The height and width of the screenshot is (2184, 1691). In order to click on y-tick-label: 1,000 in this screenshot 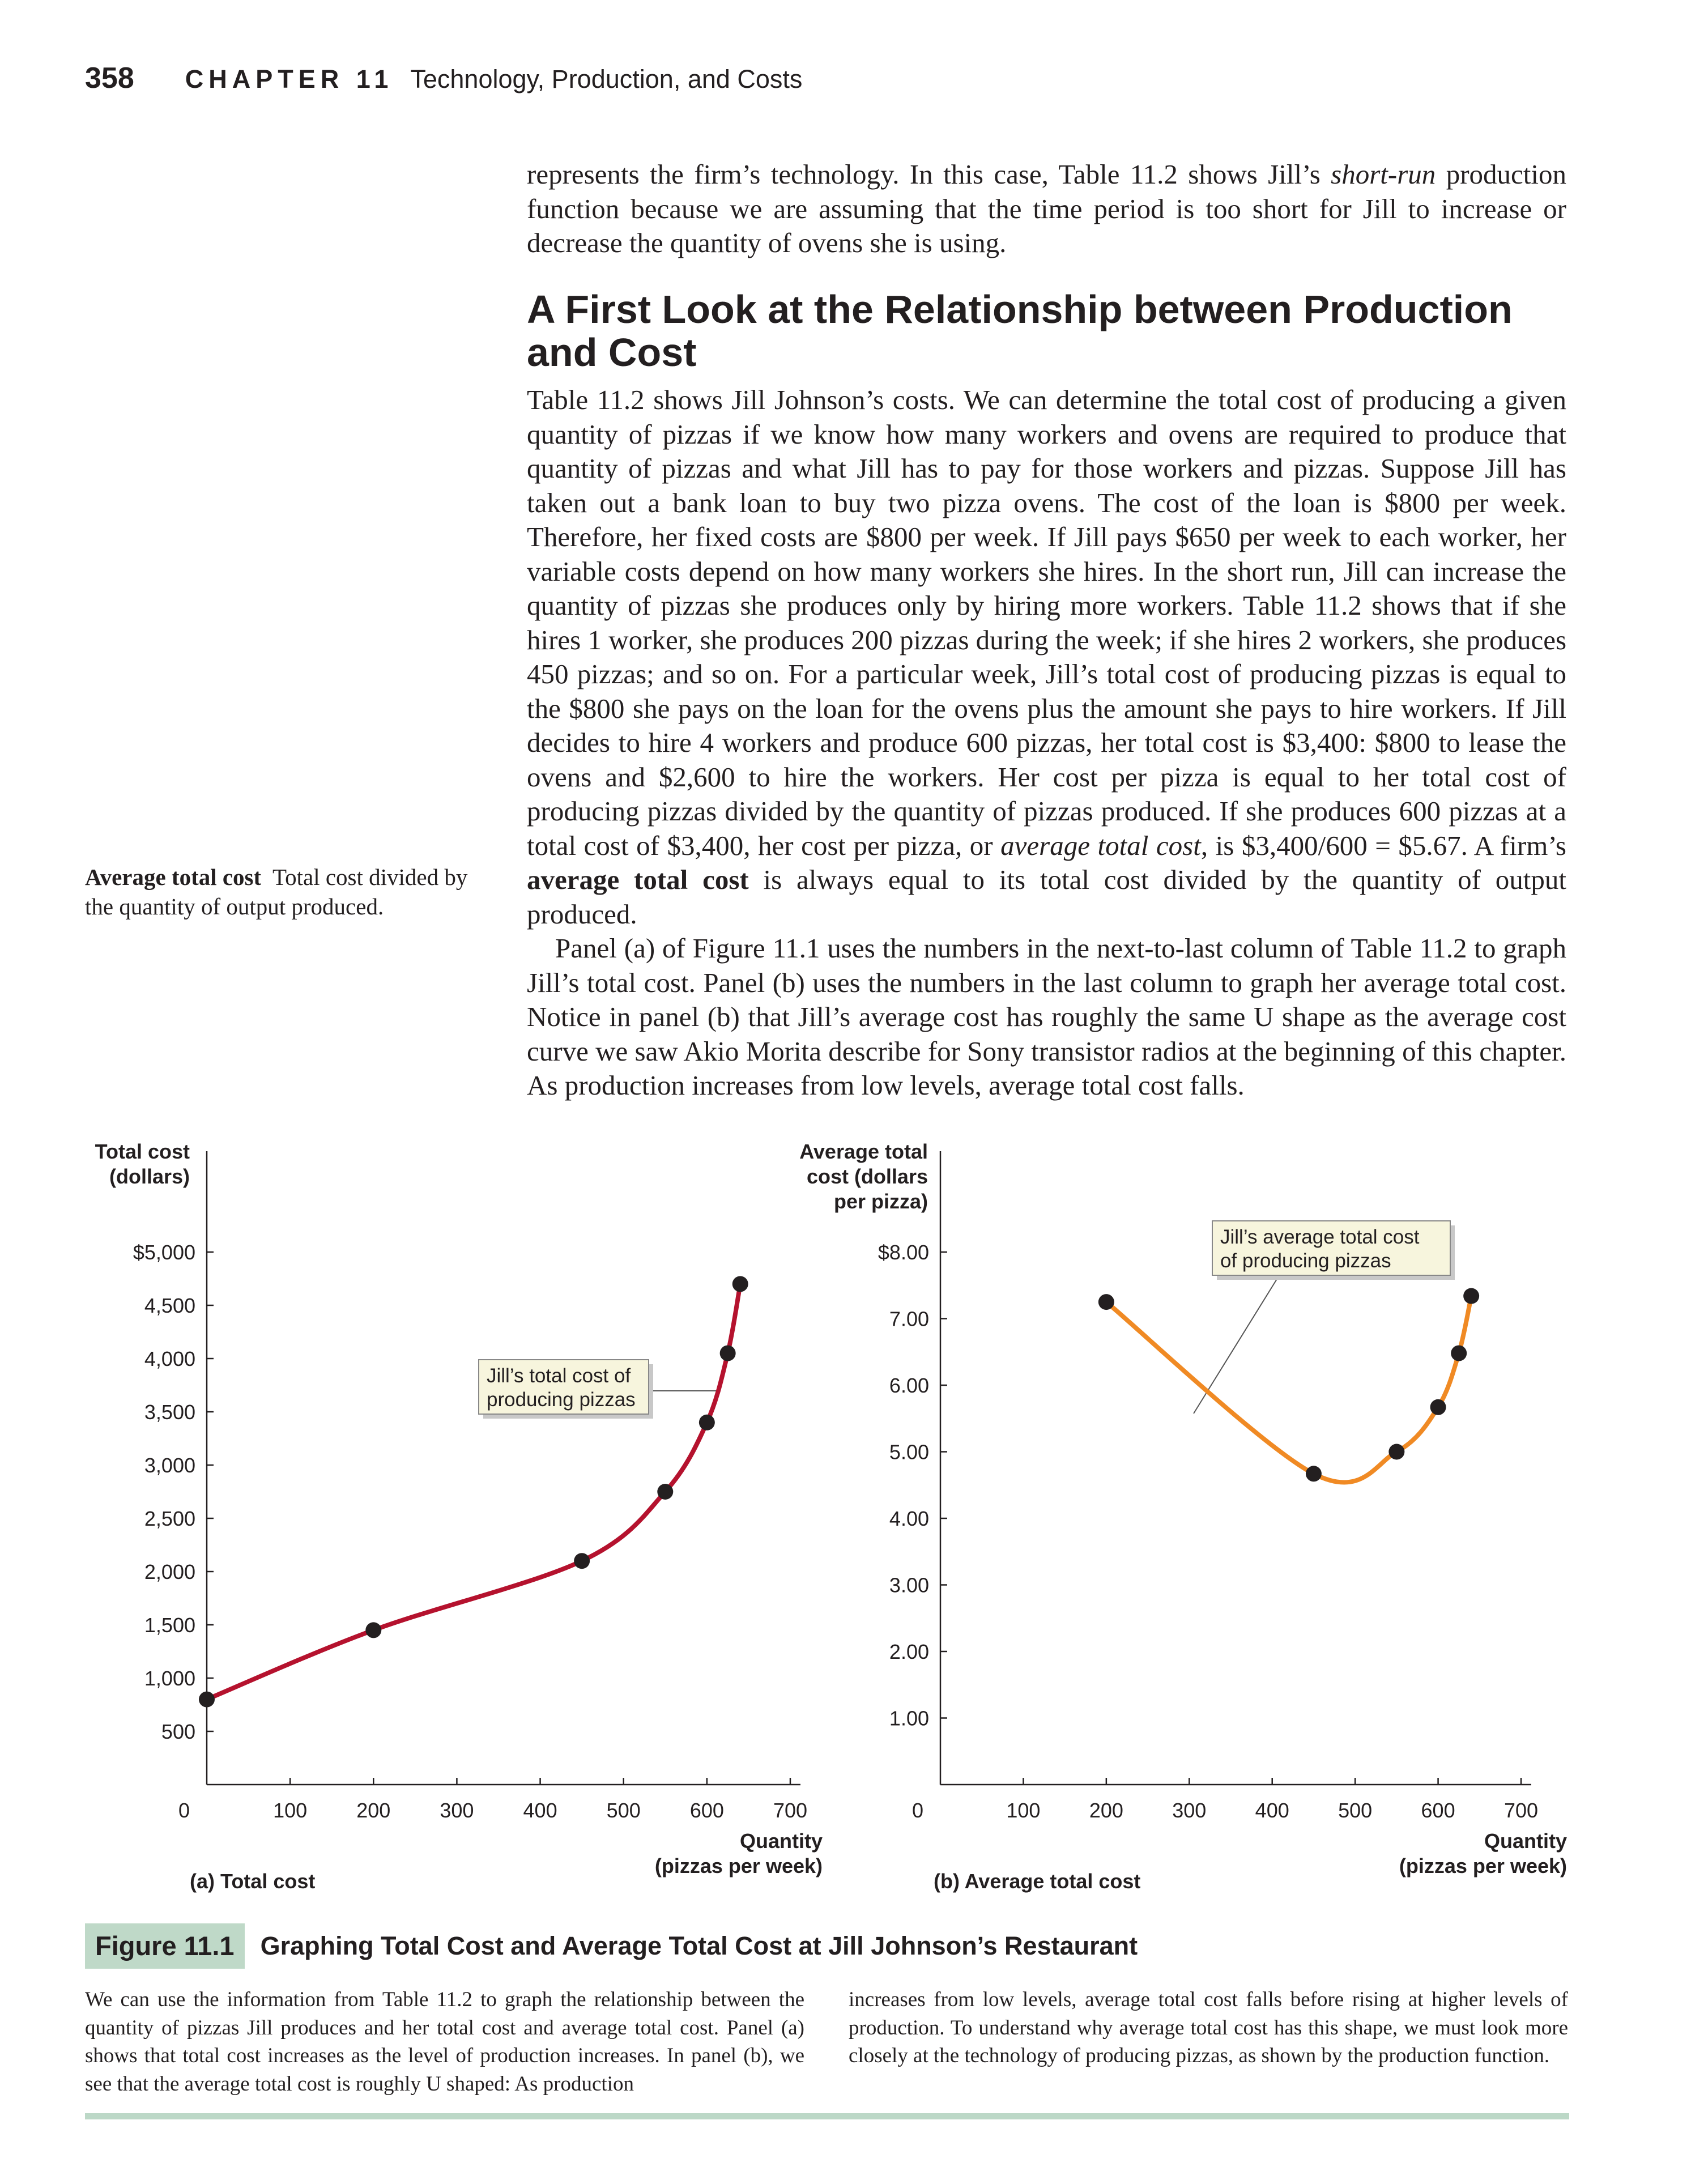, I will do `click(169, 1678)`.